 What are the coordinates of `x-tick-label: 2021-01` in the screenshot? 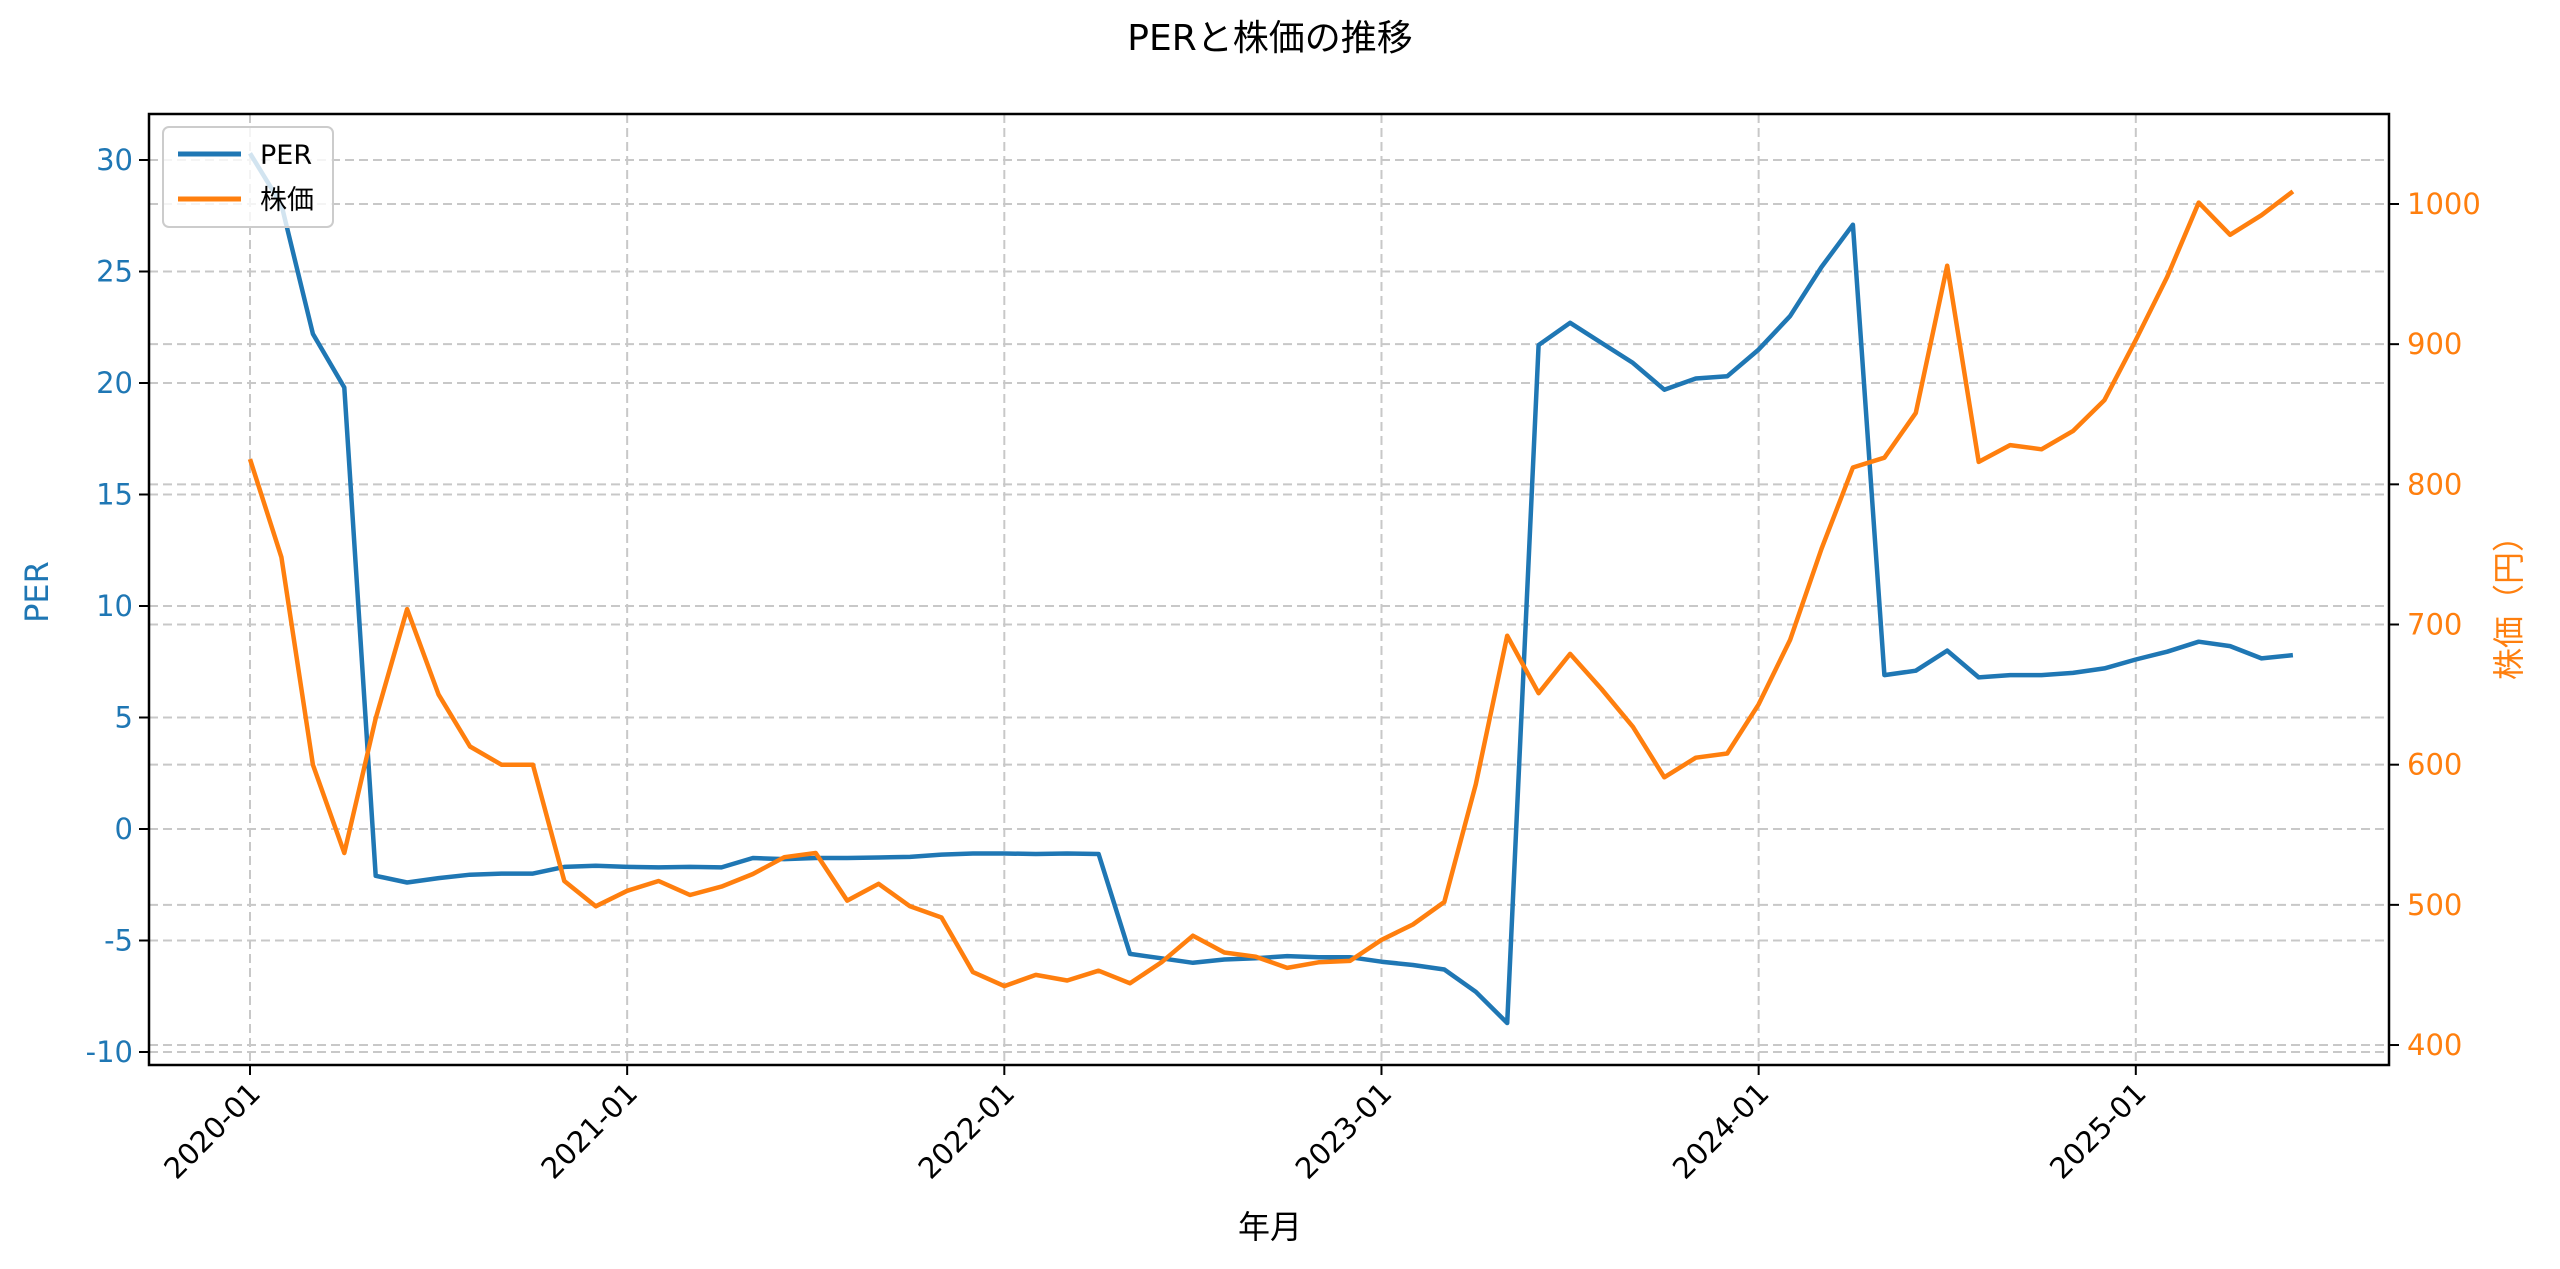 It's located at (589, 1131).